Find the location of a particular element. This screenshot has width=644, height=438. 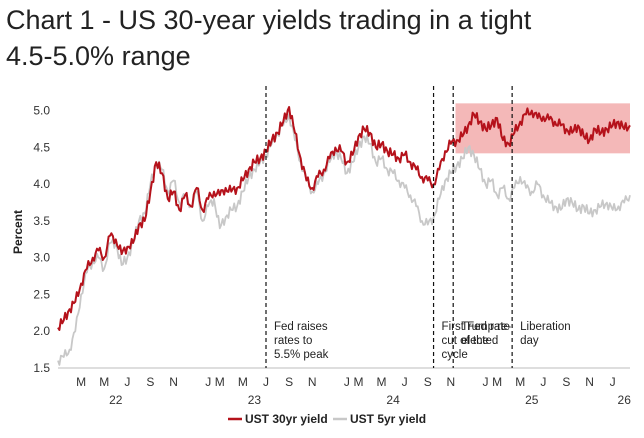

x-year-label: 26 is located at coordinates (625, 400).